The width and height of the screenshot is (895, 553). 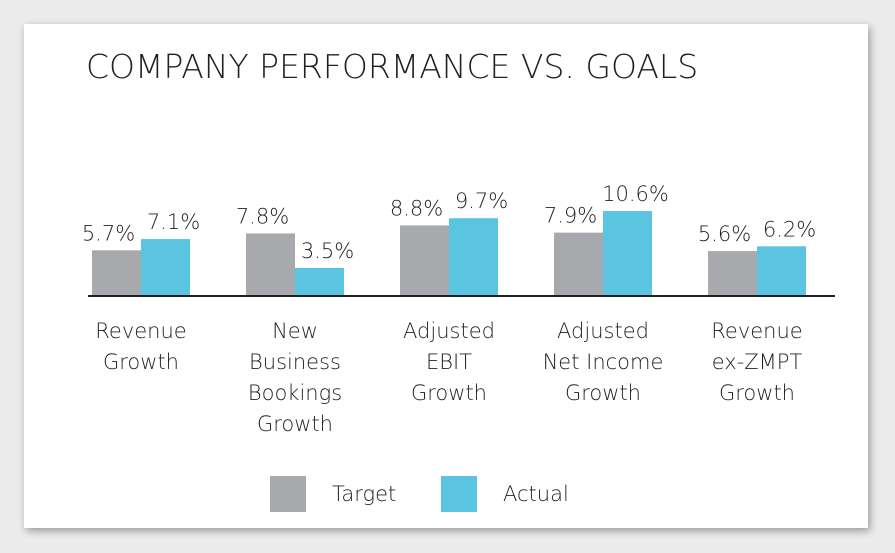 What do you see at coordinates (449, 362) in the screenshot?
I see `x-tick-label: Adjusted EBIT Growth` at bounding box center [449, 362].